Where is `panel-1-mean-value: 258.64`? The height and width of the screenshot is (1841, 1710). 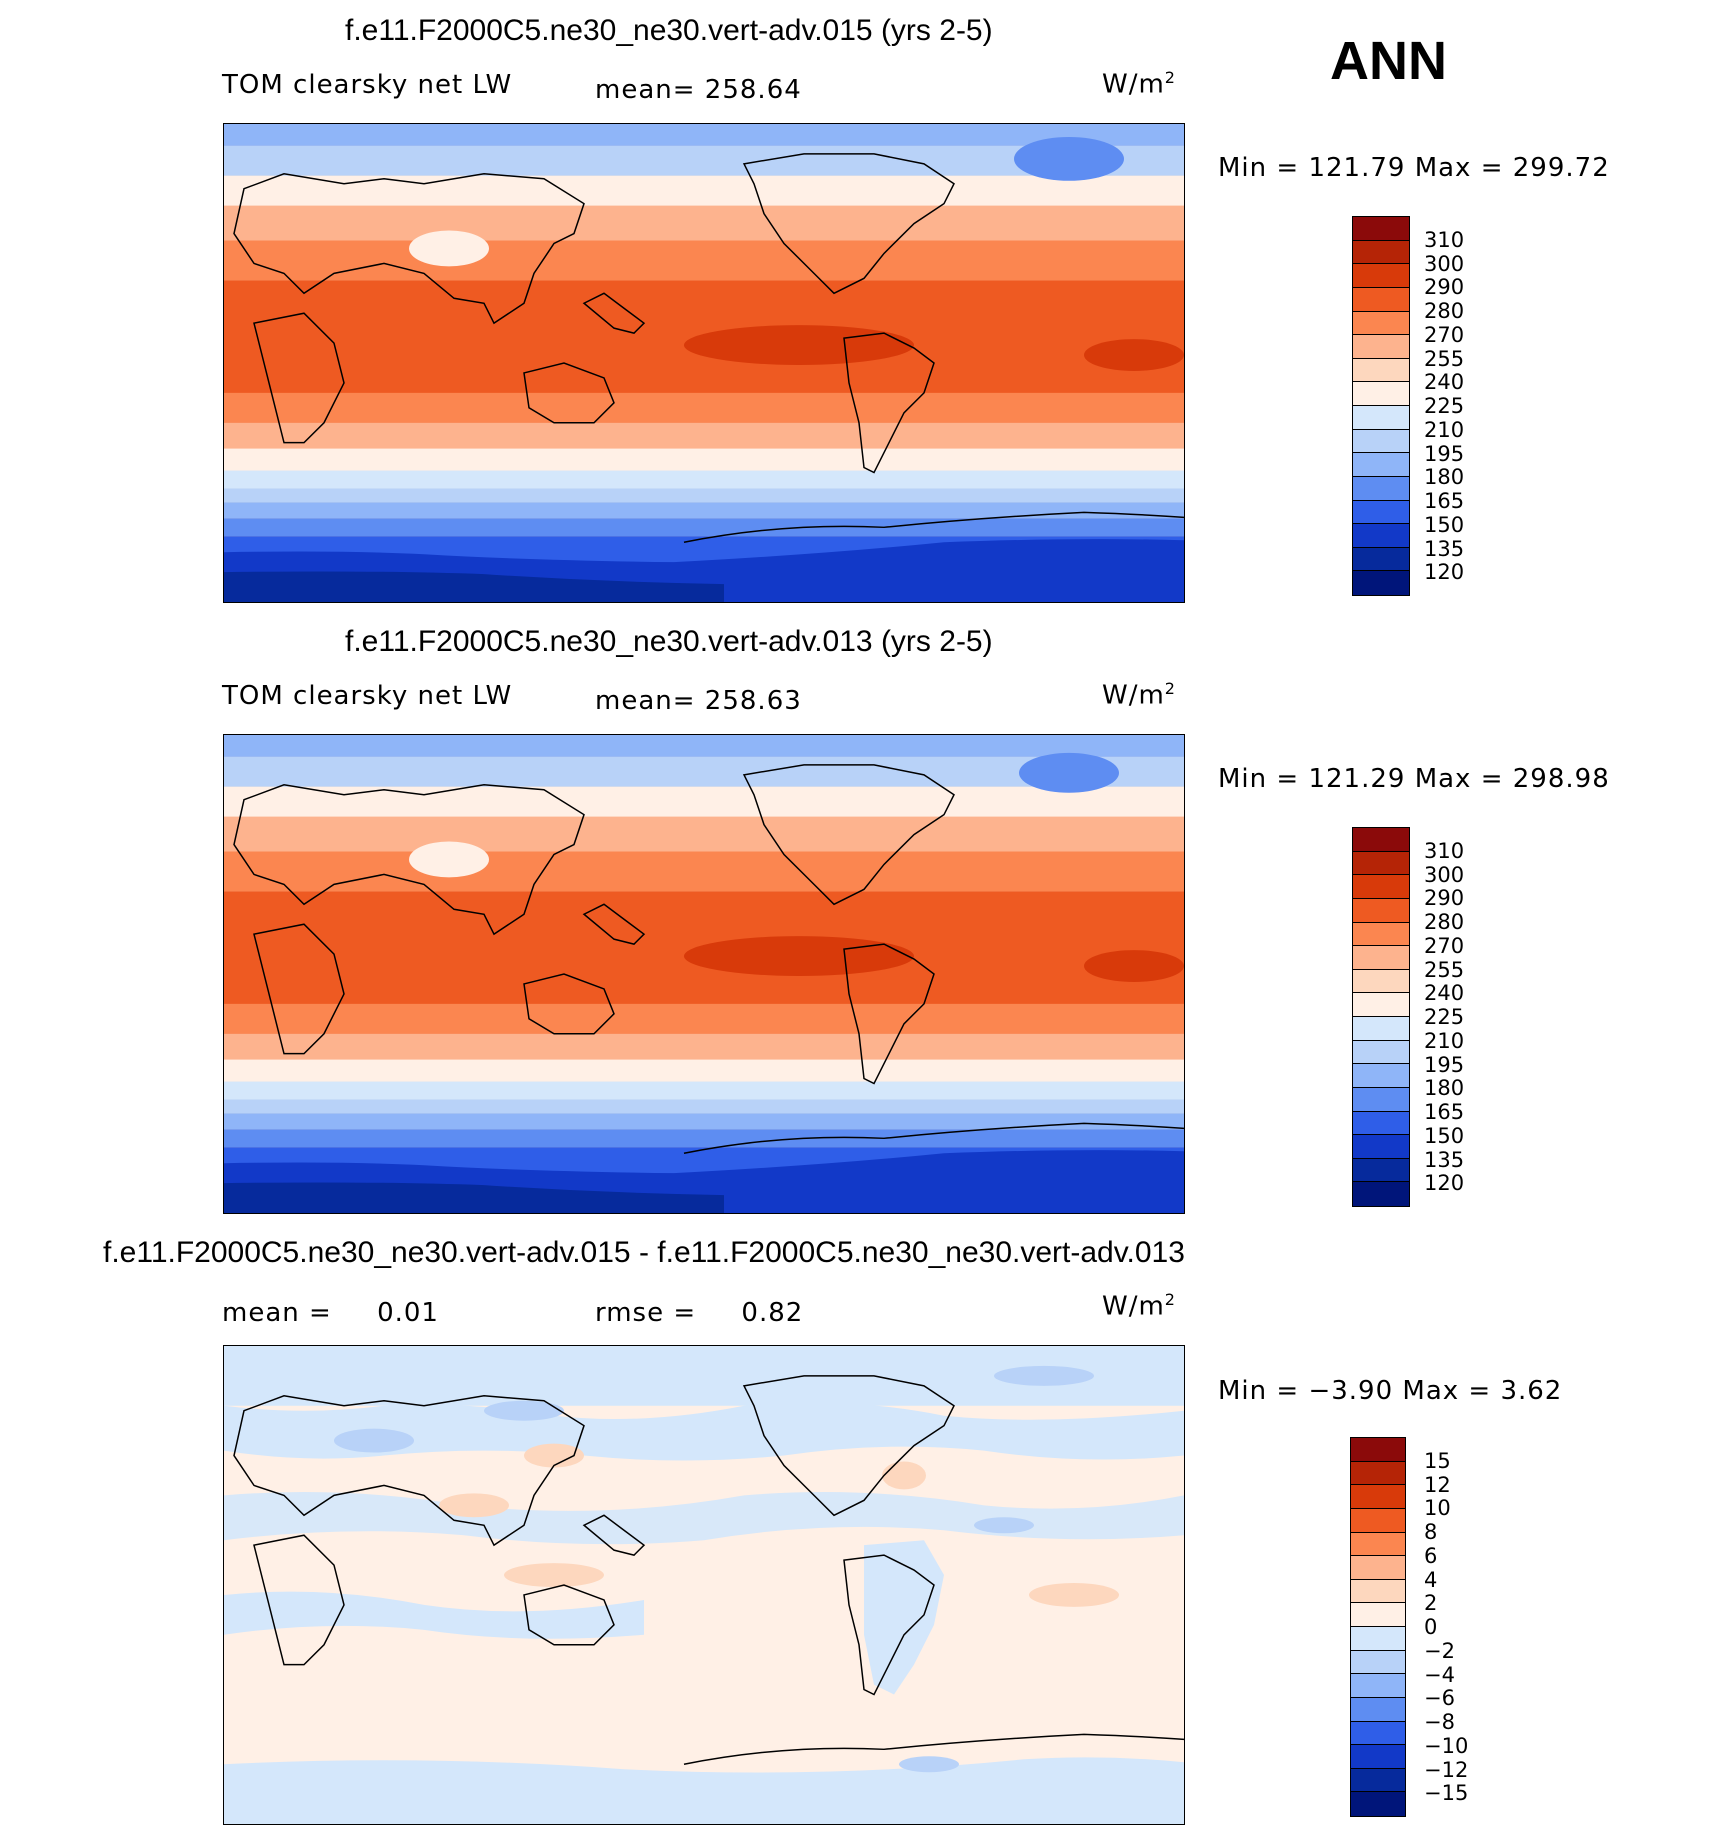 panel-1-mean-value: 258.64 is located at coordinates (753, 90).